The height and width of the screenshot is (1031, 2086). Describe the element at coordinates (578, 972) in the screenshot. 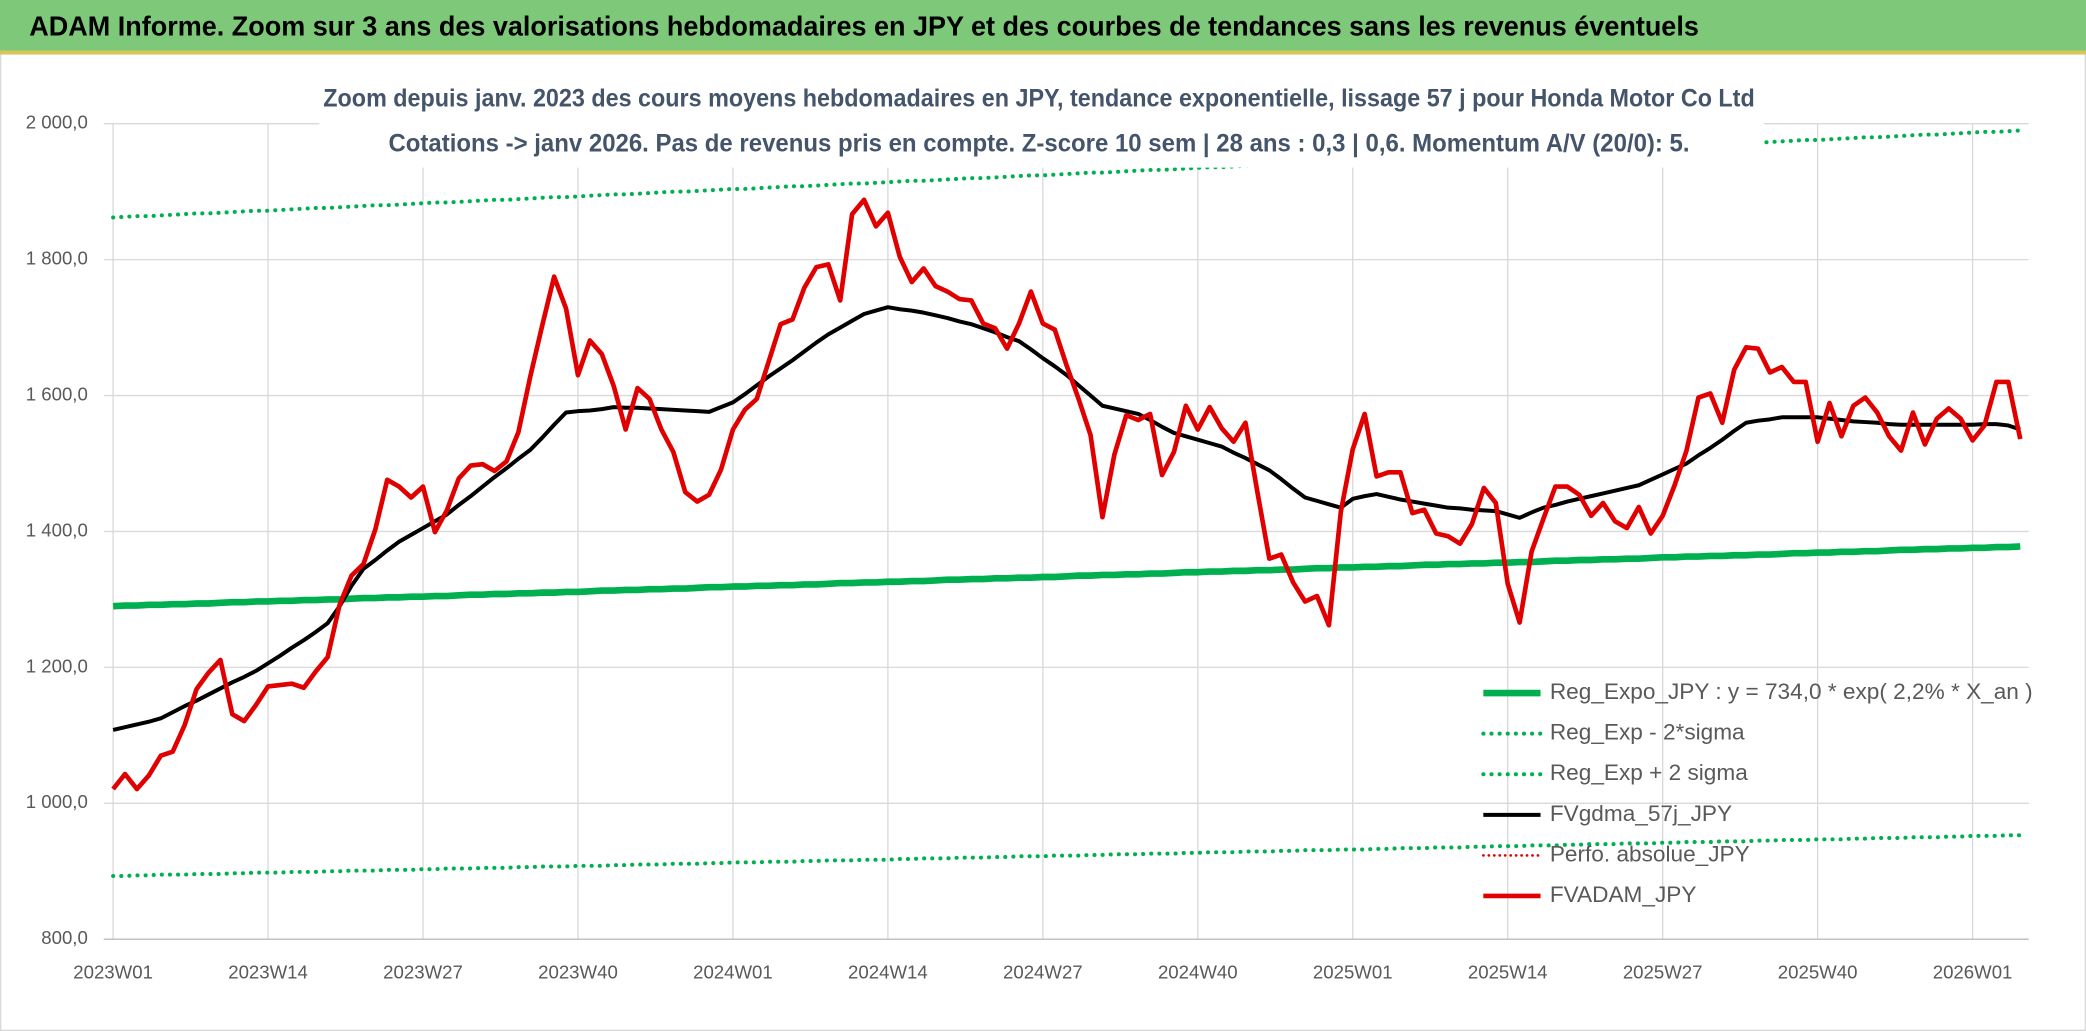

I see `x-tick-label: 2023W40` at that location.